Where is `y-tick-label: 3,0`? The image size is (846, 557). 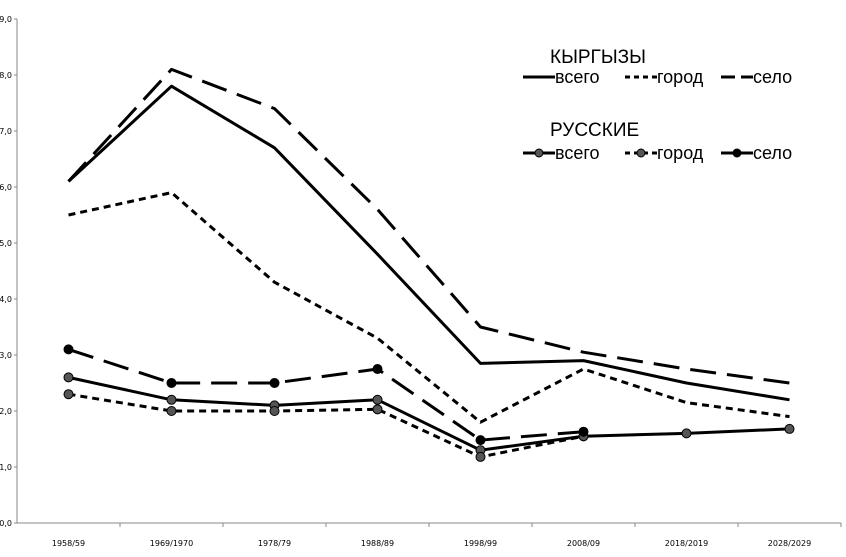 y-tick-label: 3,0 is located at coordinates (6, 355).